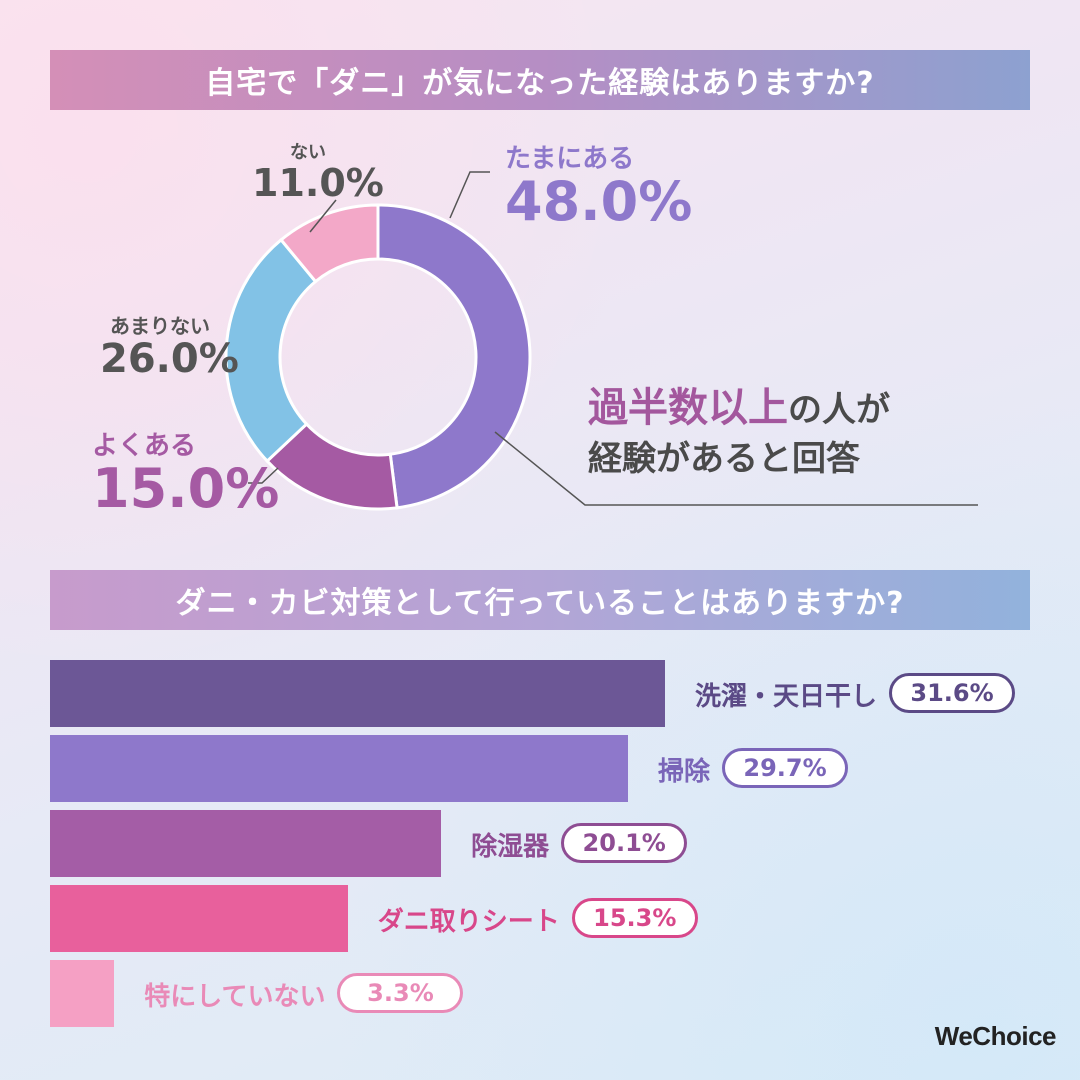 The image size is (1080, 1080). I want to click on wechoice-logo: WeChoice, so click(995, 1036).